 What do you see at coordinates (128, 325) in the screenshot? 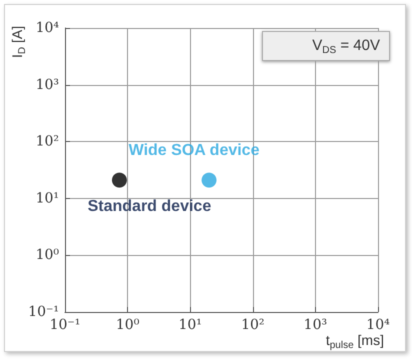
I see `x-tick-label: 10⁰` at bounding box center [128, 325].